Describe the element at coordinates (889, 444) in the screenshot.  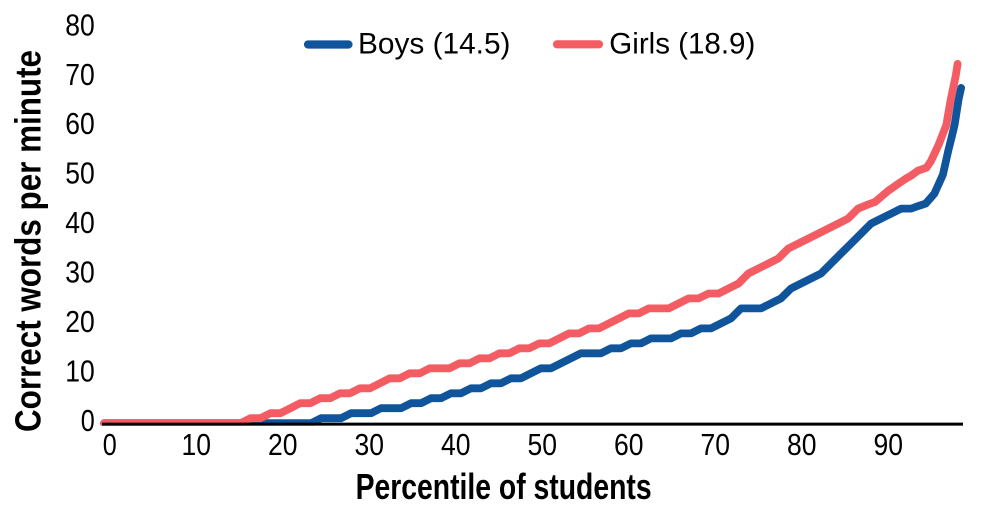
I see `svg-text: 90` at that location.